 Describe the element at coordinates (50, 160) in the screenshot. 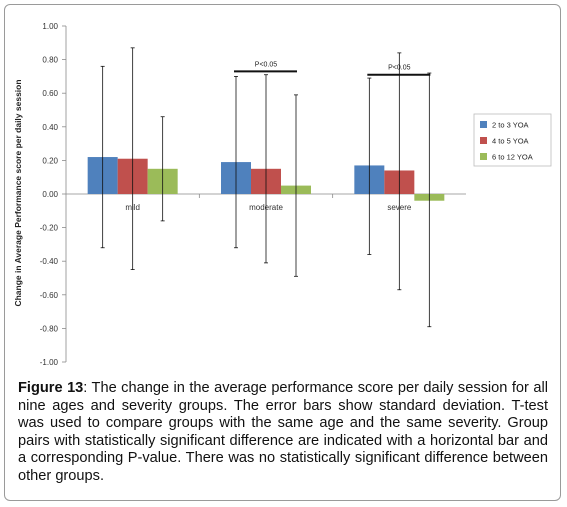

I see `y-tick-label: 0.20` at that location.